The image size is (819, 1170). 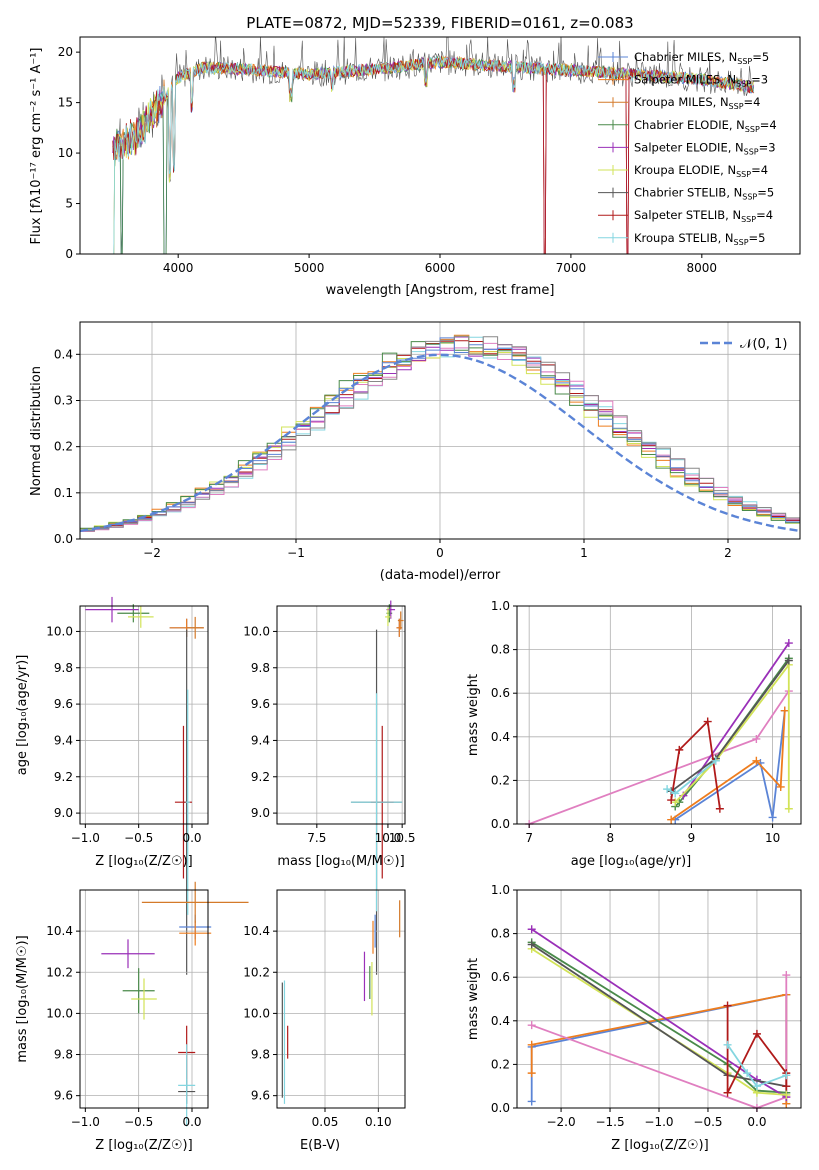 What do you see at coordinates (440, 443) in the screenshot?
I see `normal-reference-curve` at bounding box center [440, 443].